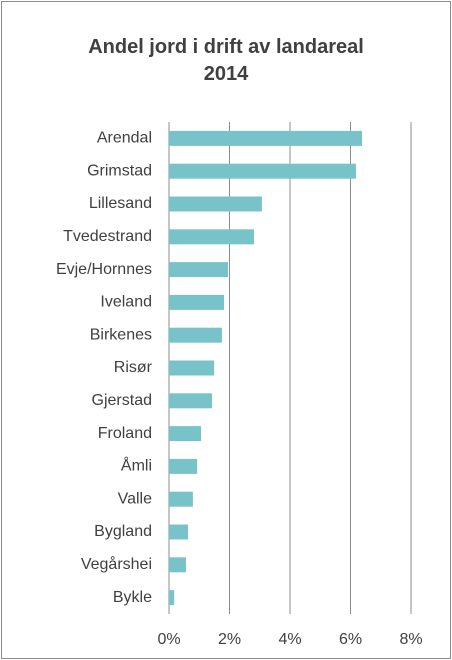  What do you see at coordinates (120, 203) in the screenshot?
I see `y-tick-label: Lillesand` at bounding box center [120, 203].